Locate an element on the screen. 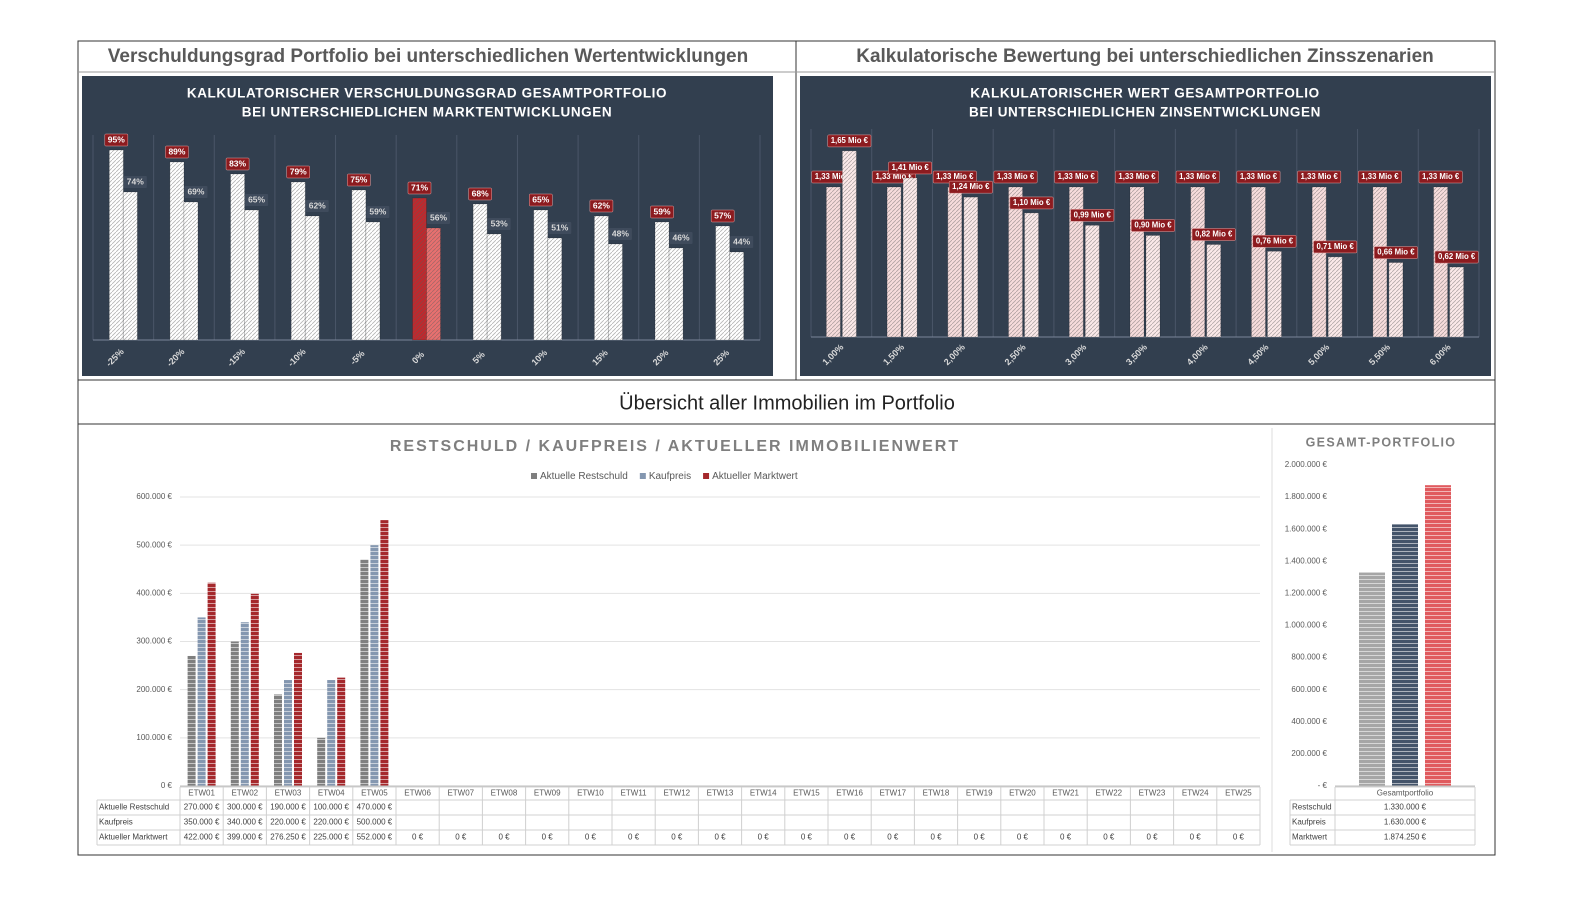 The image size is (1580, 900). value-label: 1,24 Mio € is located at coordinates (971, 186).